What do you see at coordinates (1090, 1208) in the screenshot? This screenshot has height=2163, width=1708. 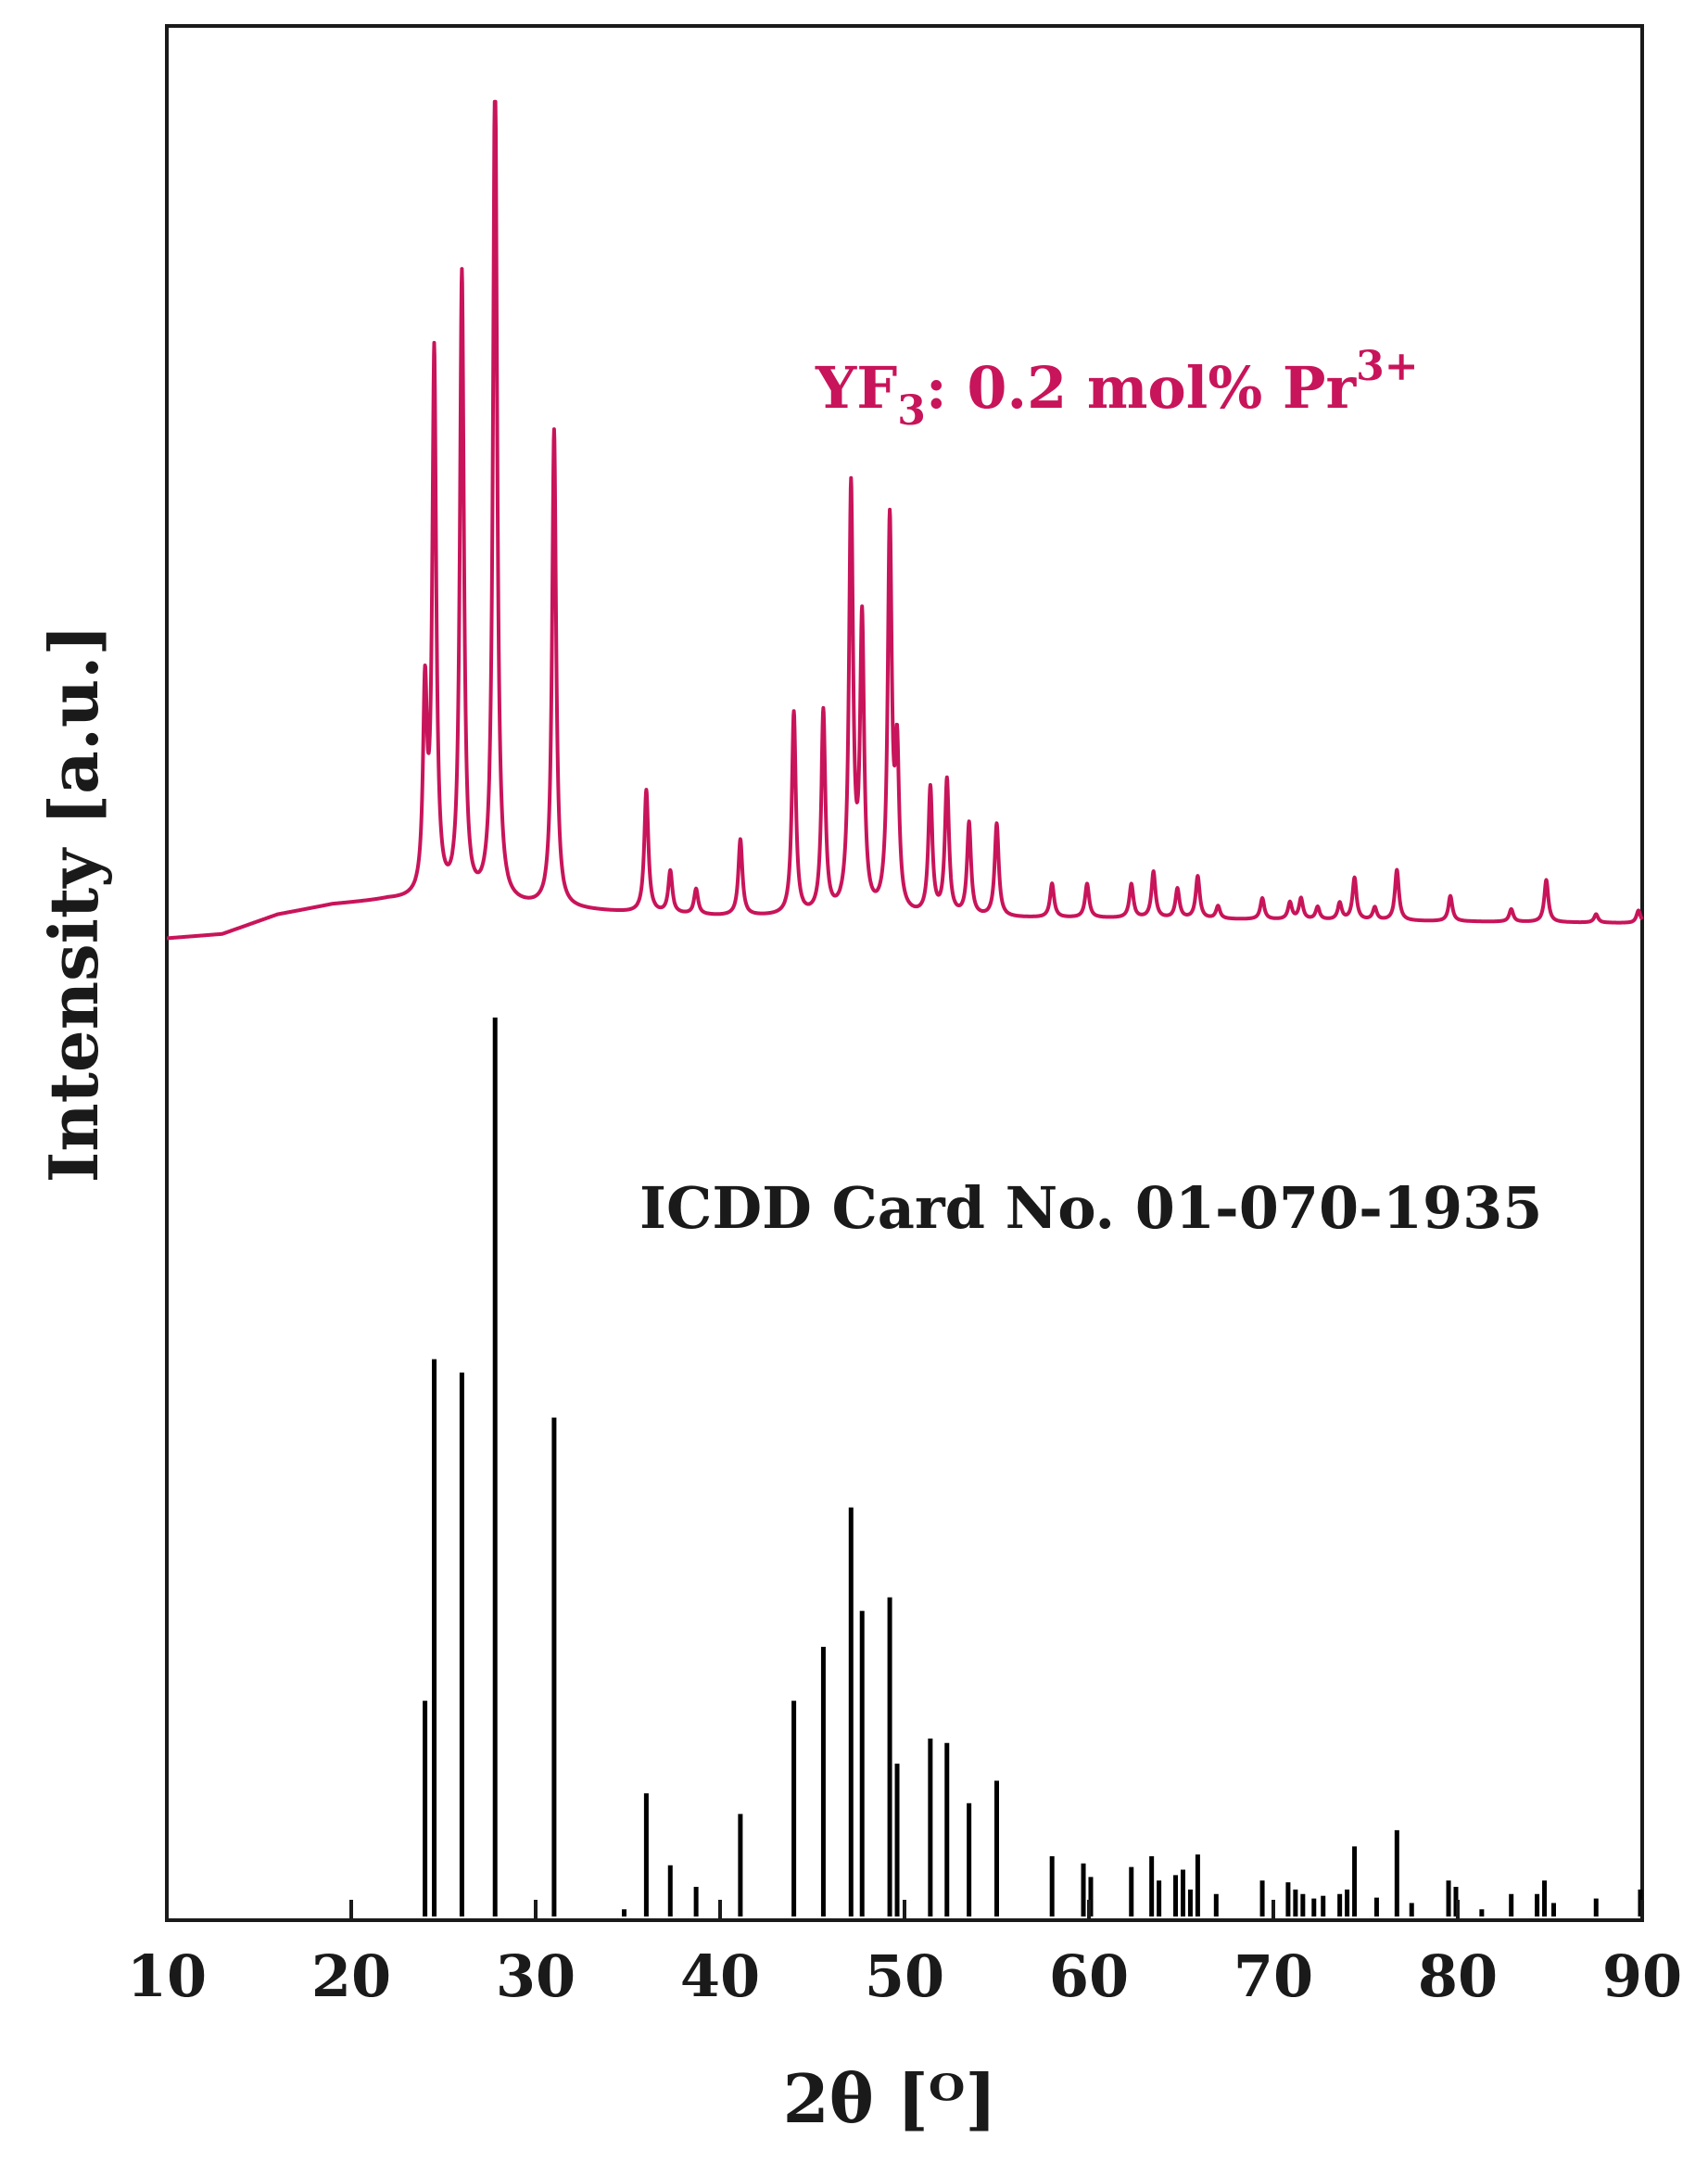 I see `reference-series-label: ICDD Card No. 01-070-1935` at bounding box center [1090, 1208].